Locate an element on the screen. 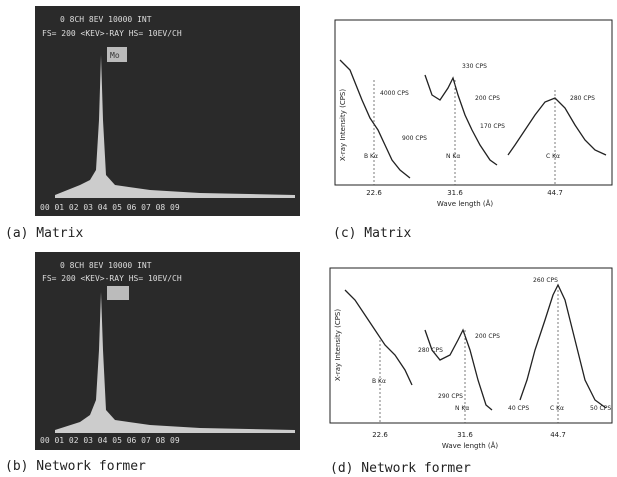 Image resolution: width=617 pixels, height=477 pixels. annotation: 330 CPS is located at coordinates (474, 66).